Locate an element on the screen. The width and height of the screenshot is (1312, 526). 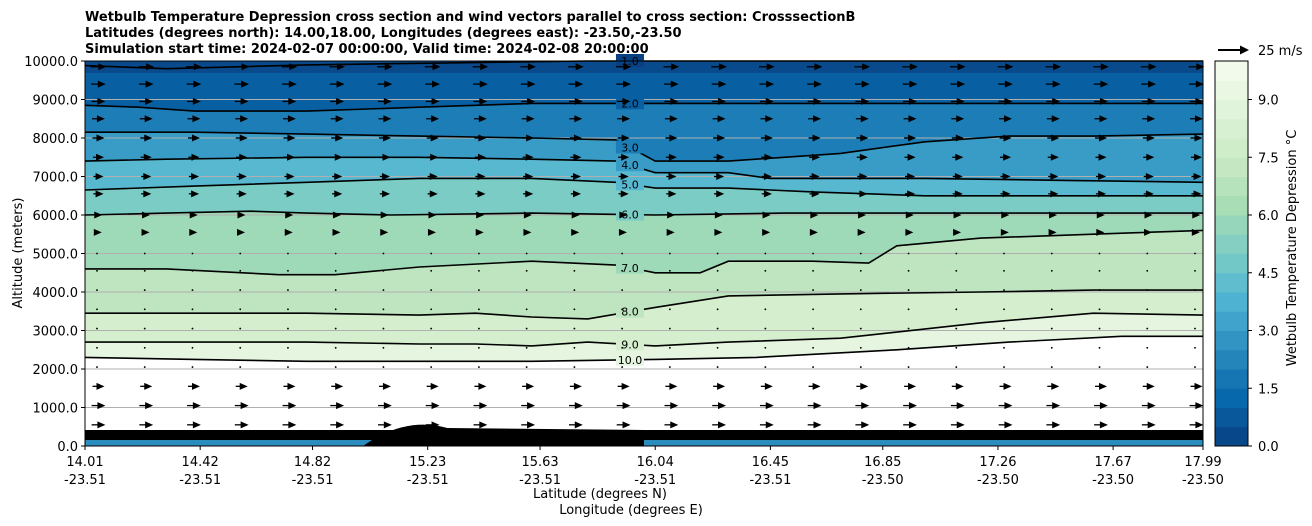
x-tick-label-lat: 14.42 is located at coordinates (200, 462).